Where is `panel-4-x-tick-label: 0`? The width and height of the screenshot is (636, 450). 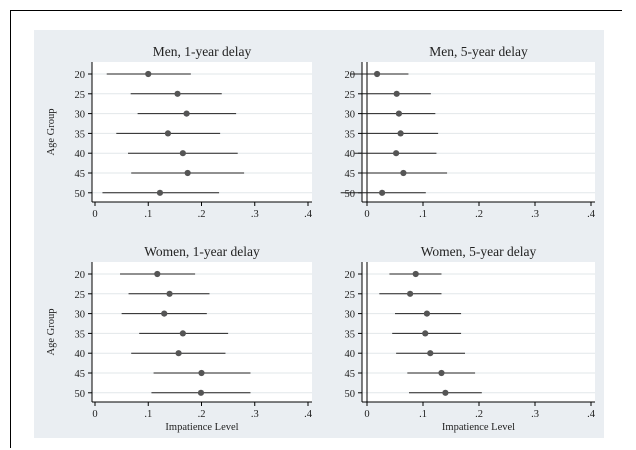
panel-4-x-tick-label: 0 is located at coordinates (366, 414).